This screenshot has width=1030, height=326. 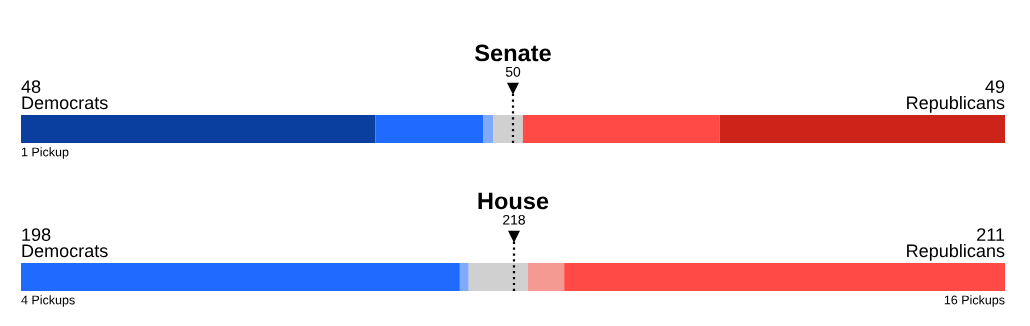 What do you see at coordinates (45, 153) in the screenshot?
I see `text: 1 Pickup` at bounding box center [45, 153].